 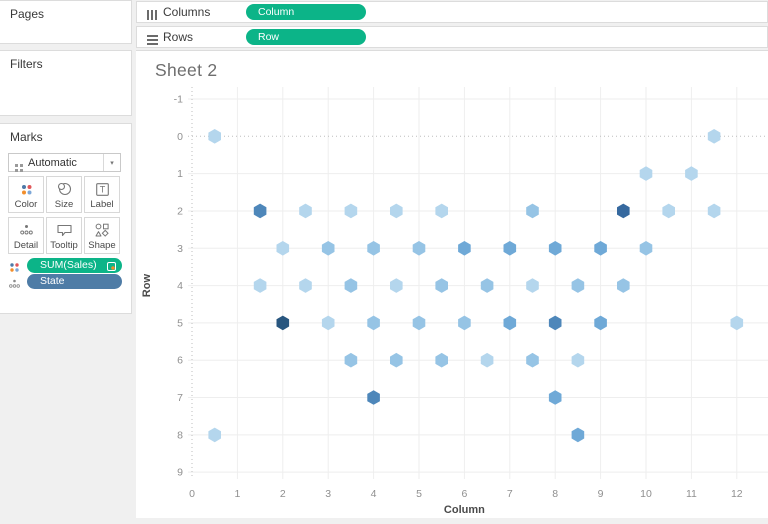 What do you see at coordinates (111, 162) in the screenshot?
I see `dropdown-caret-icon: ▾` at bounding box center [111, 162].